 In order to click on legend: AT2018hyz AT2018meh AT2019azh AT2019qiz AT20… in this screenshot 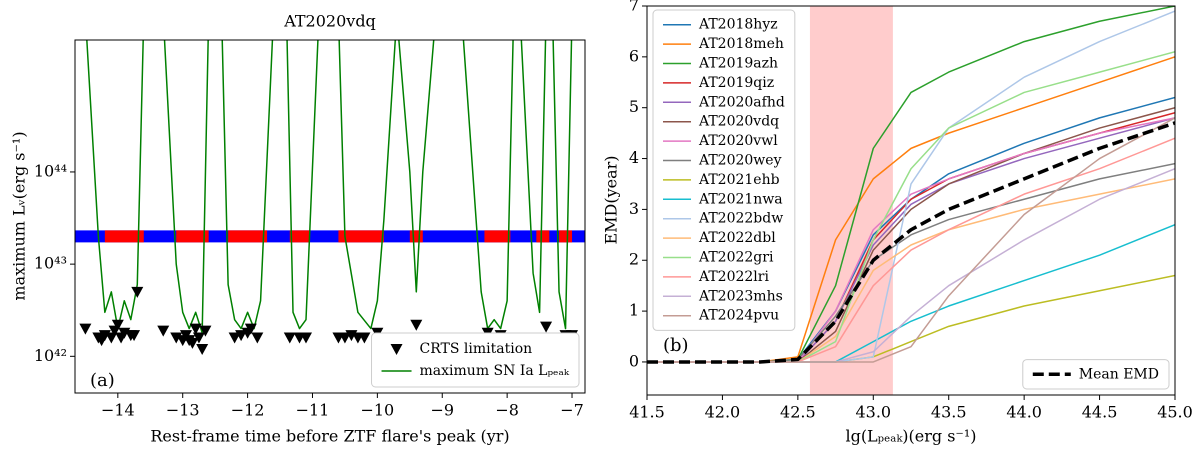, I will do `click(724, 170)`.